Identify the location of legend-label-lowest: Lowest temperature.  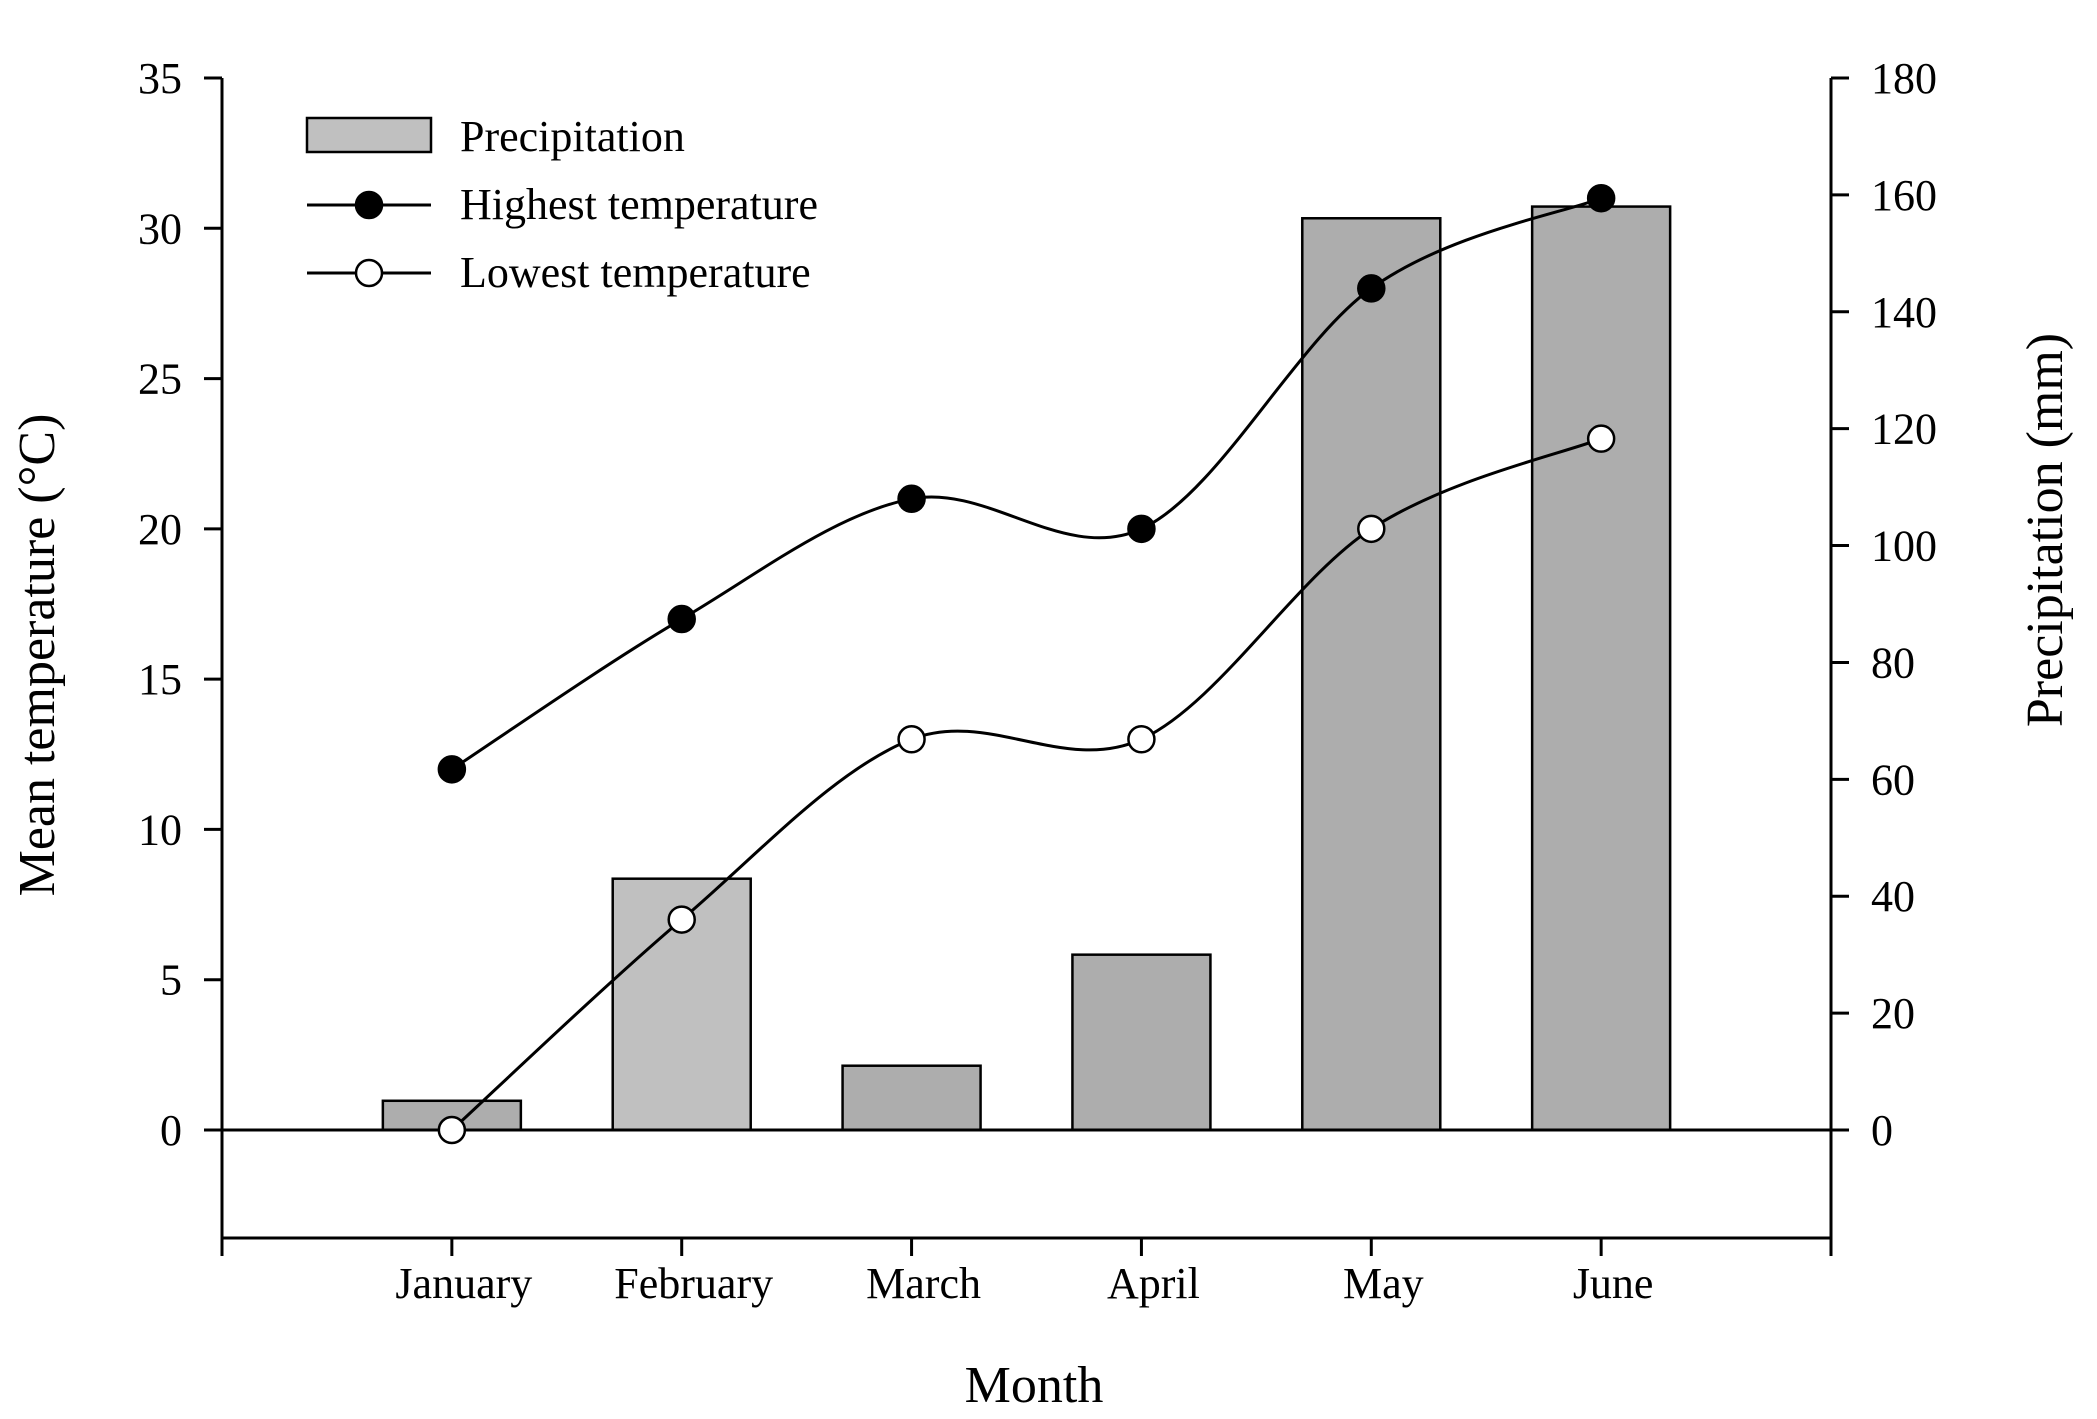
(635, 272).